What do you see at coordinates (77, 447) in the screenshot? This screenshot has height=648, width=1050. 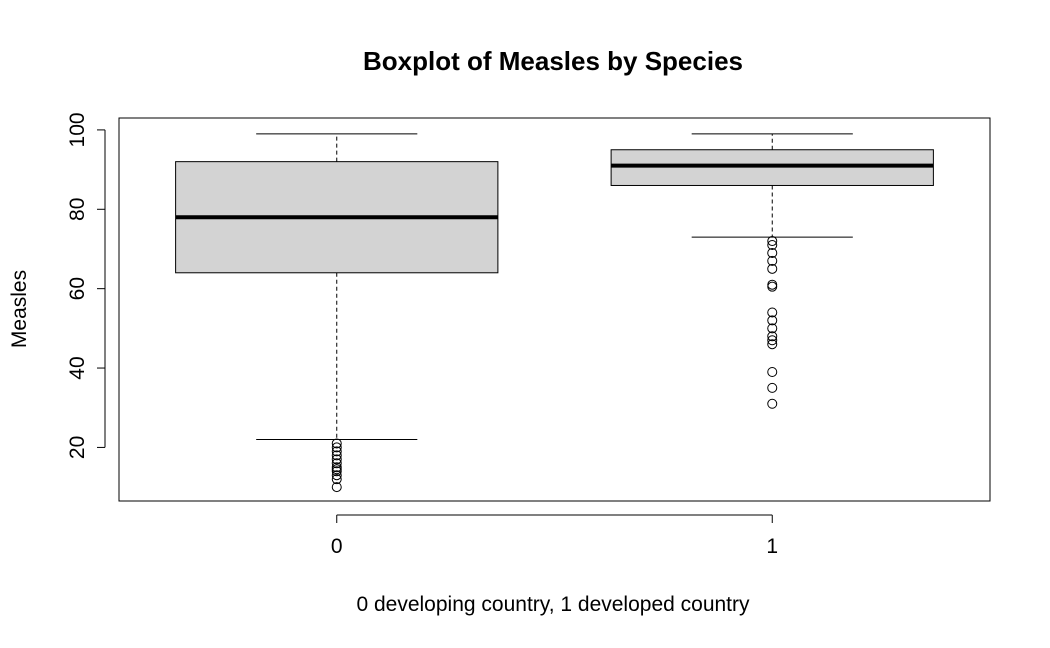 I see `y-tick-label-20: 20` at bounding box center [77, 447].